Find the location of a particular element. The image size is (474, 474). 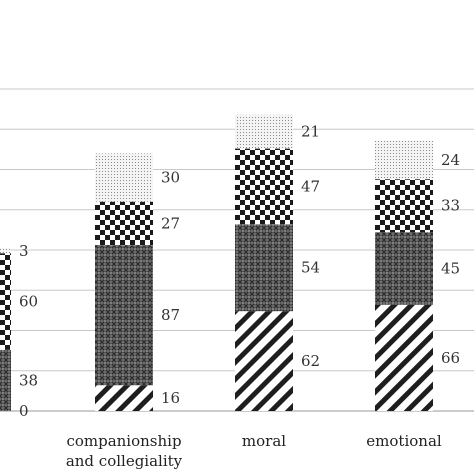

category-label: and collegiality is located at coordinates (124, 461).